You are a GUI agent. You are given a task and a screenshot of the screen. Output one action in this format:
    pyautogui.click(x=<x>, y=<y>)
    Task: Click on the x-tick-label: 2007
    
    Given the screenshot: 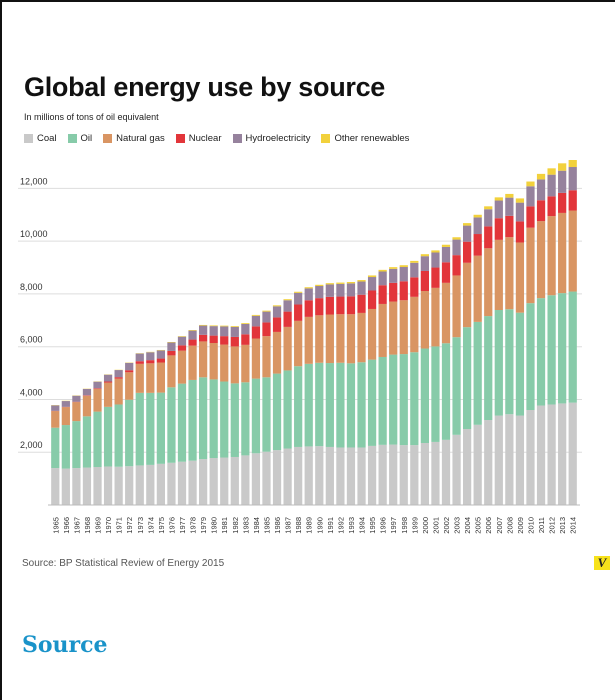 What is the action you would take?
    pyautogui.click(x=499, y=525)
    